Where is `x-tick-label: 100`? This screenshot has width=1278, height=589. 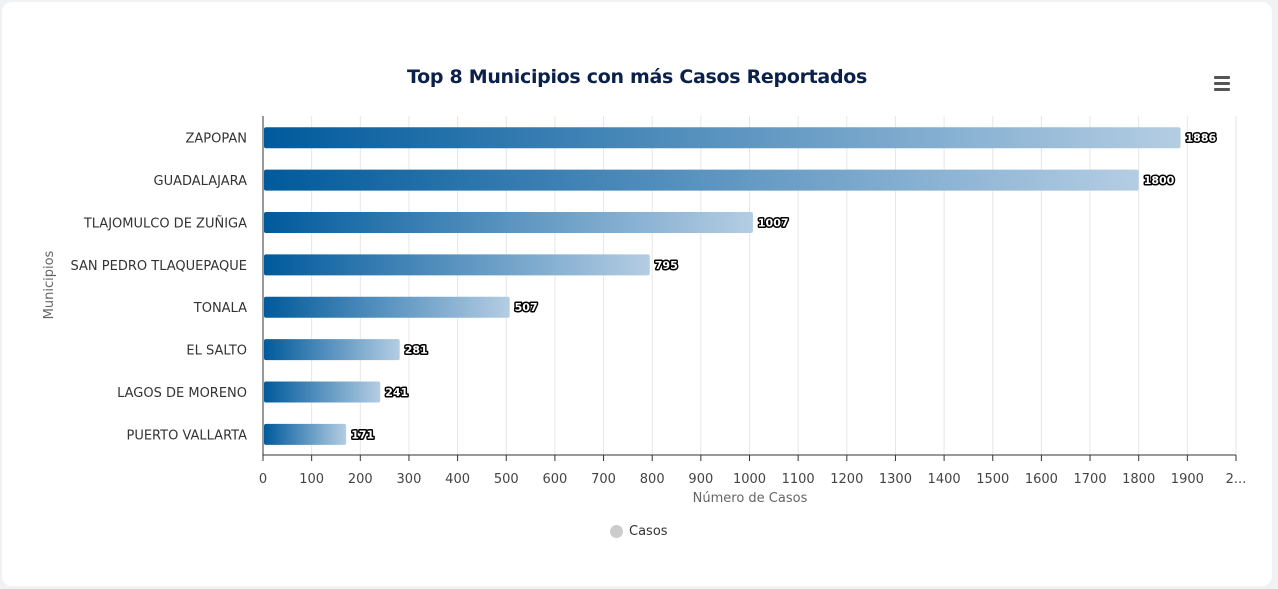
x-tick-label: 100 is located at coordinates (311, 479).